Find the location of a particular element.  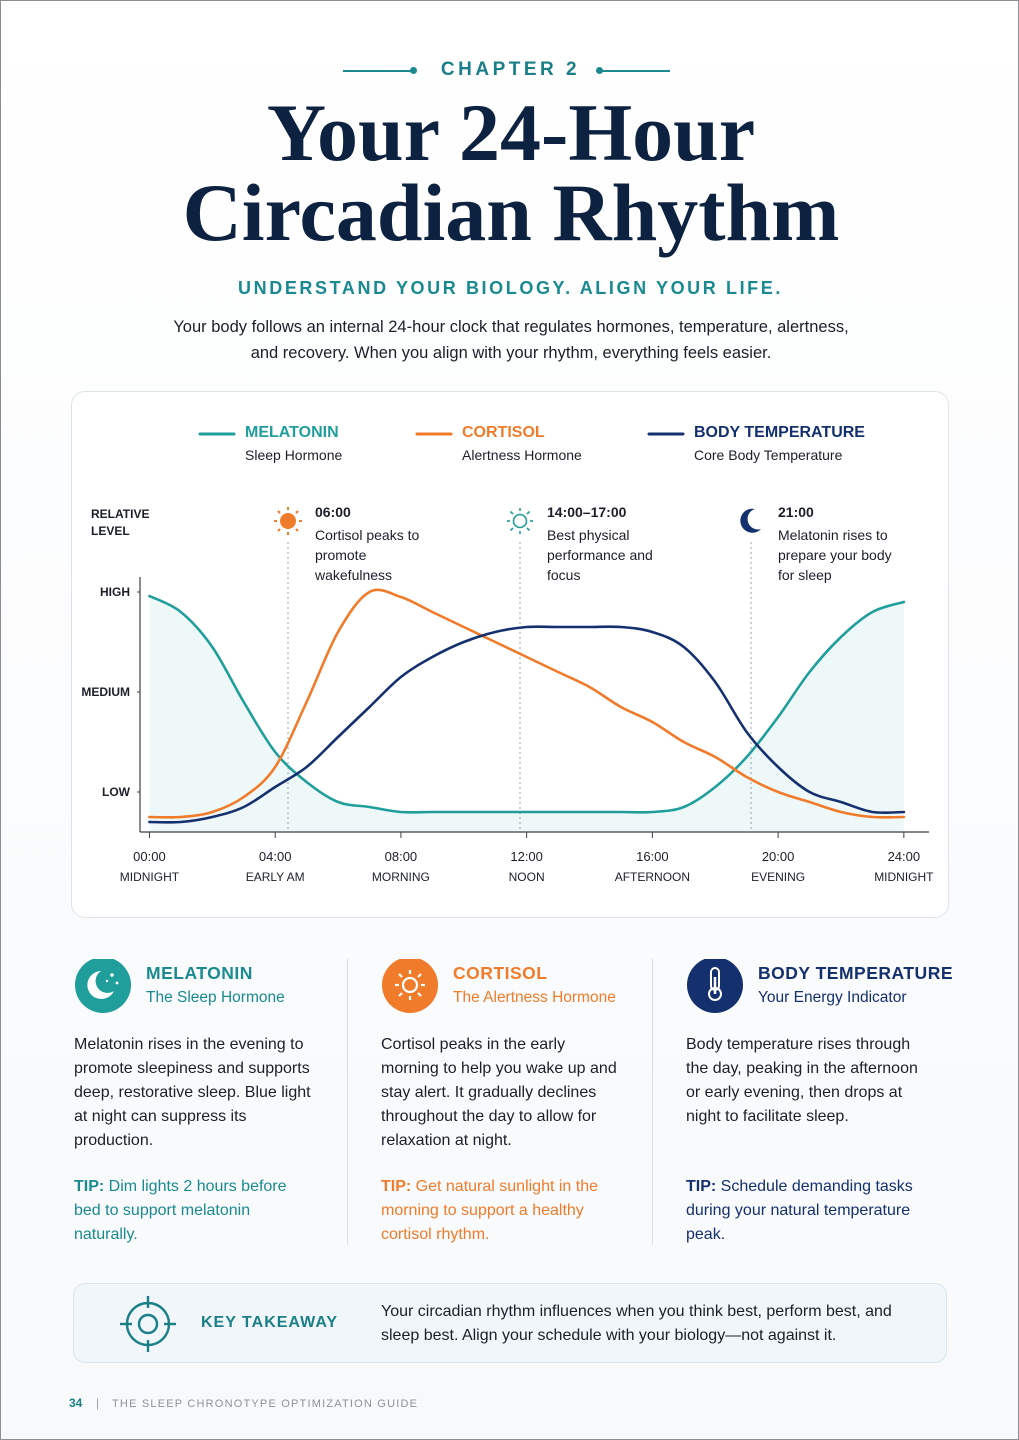

x-tick-period: EARLY AM is located at coordinates (275, 877).